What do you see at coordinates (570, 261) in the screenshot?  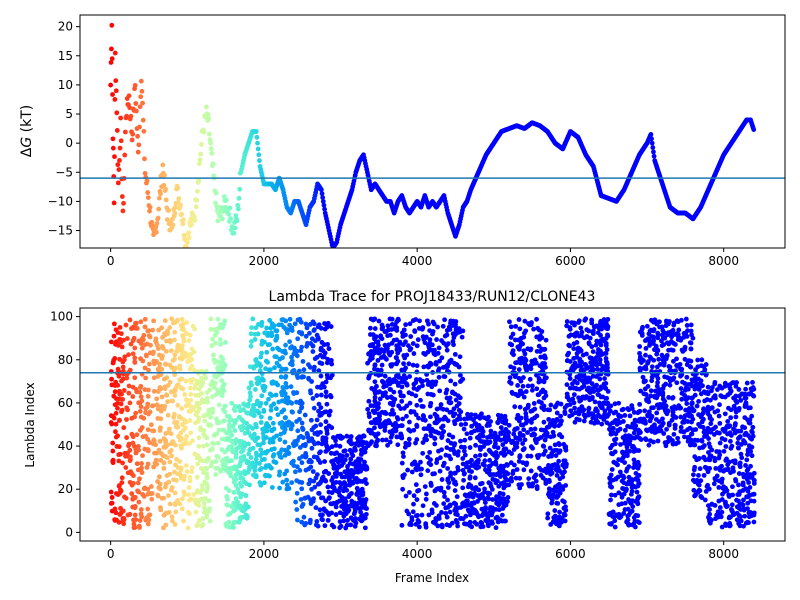 I see `delta-g-x-tick-label: 6000` at bounding box center [570, 261].